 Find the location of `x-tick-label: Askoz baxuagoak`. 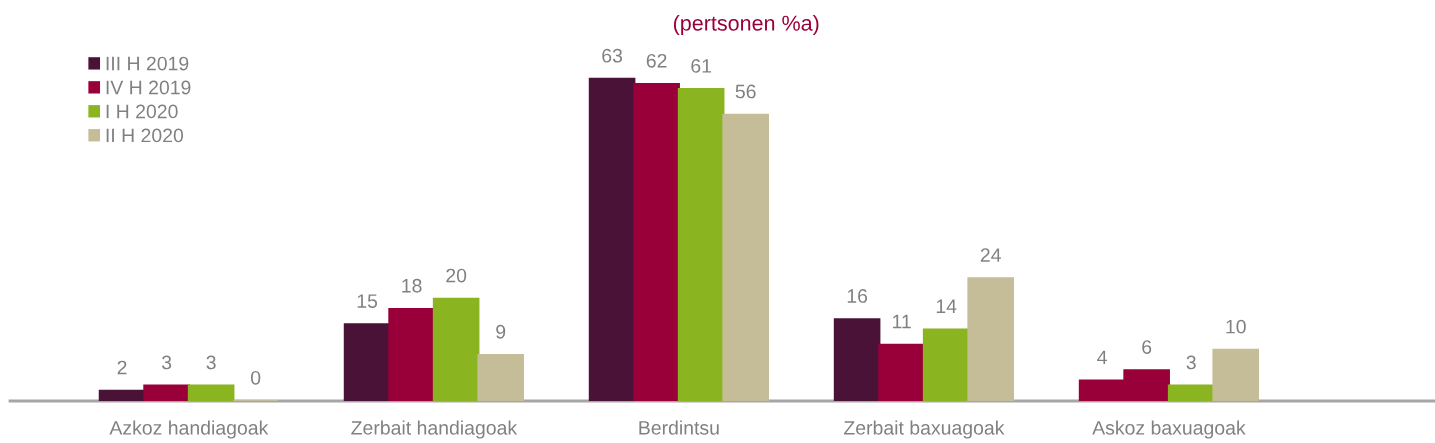

x-tick-label: Askoz baxuagoak is located at coordinates (1169, 429).